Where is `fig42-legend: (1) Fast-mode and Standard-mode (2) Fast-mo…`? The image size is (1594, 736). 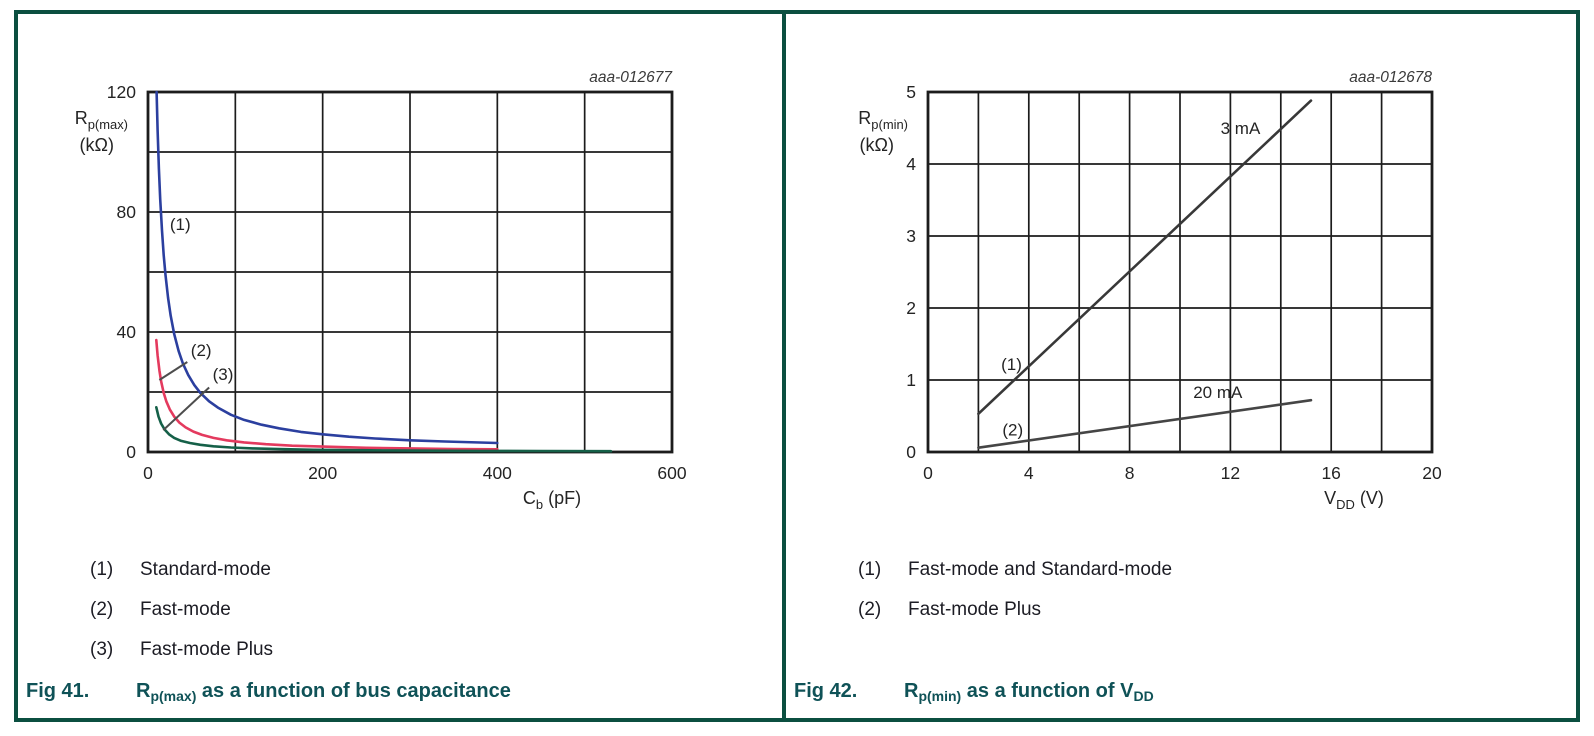 fig42-legend: (1) Fast-mode and Standard-mode (2) Fast-mo… is located at coordinates (1217, 590).